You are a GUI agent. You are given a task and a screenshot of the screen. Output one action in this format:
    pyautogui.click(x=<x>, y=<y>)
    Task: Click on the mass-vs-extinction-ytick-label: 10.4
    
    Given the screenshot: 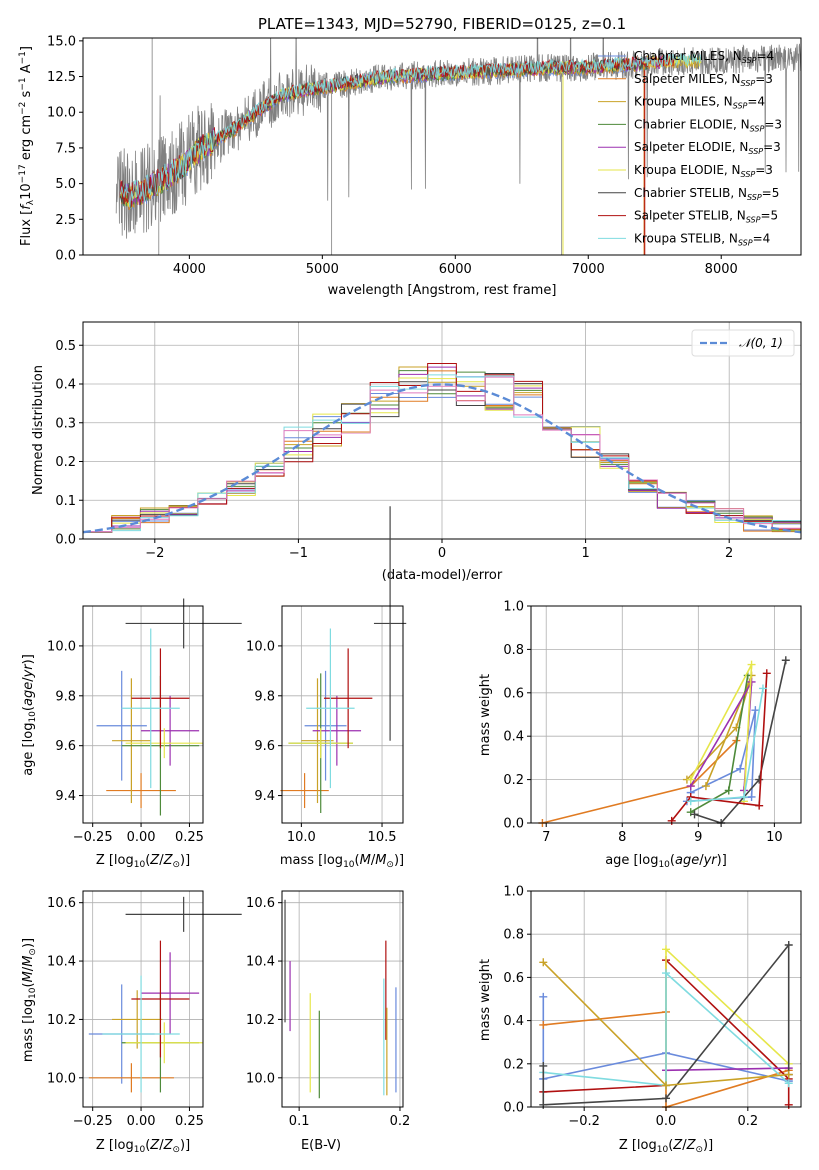 What is the action you would take?
    pyautogui.click(x=260, y=962)
    